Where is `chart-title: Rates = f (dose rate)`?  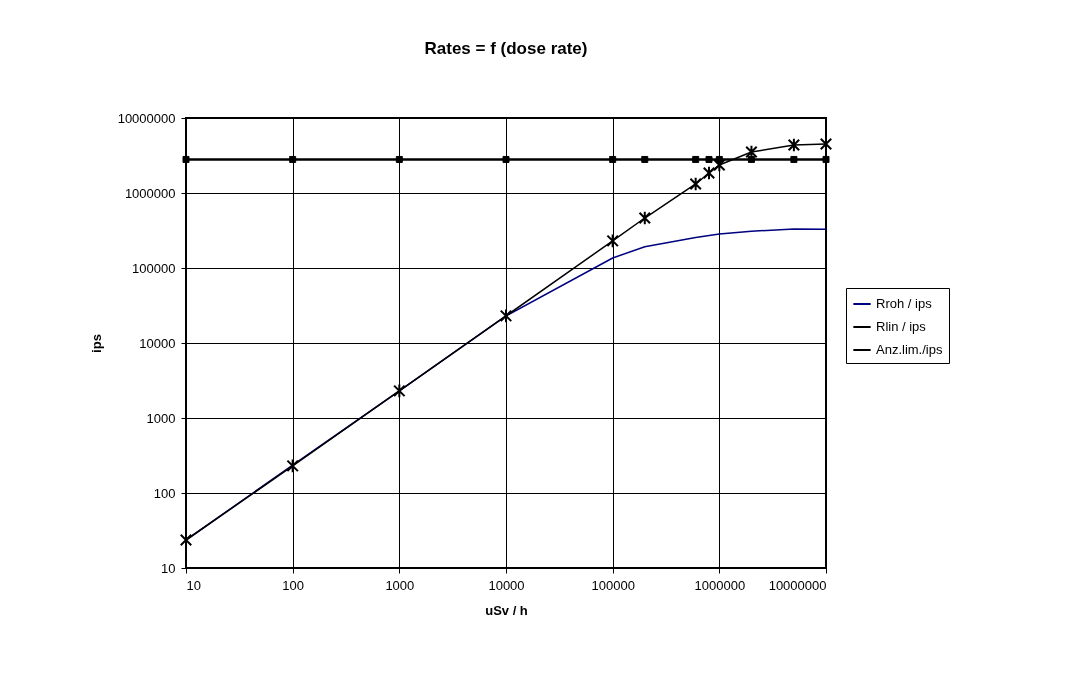
chart-title: Rates = f (dose rate) is located at coordinates (506, 48).